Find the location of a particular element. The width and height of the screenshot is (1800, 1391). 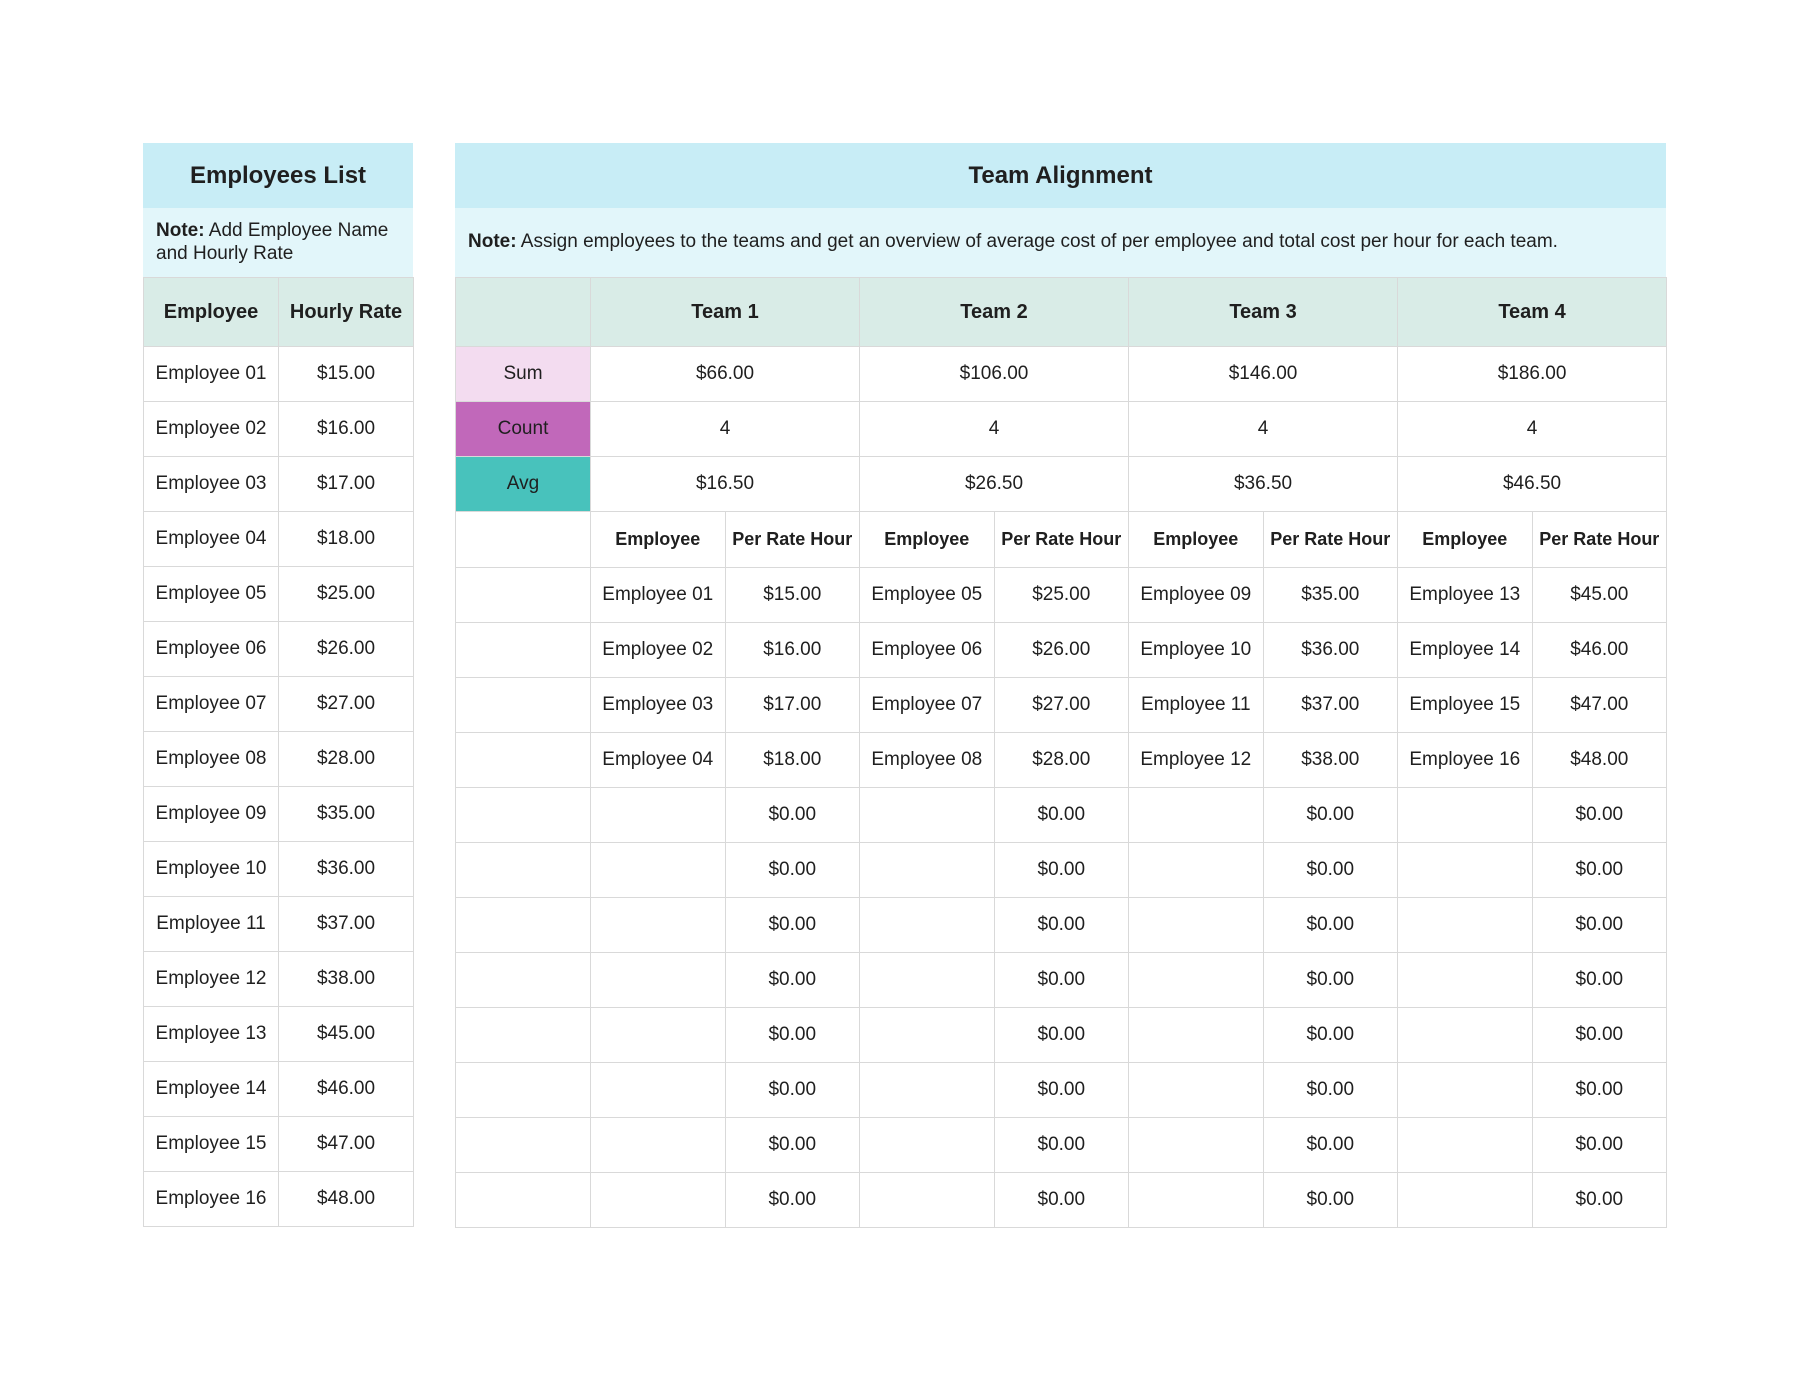

employee-name-cell: Employee 09 is located at coordinates (211, 814).